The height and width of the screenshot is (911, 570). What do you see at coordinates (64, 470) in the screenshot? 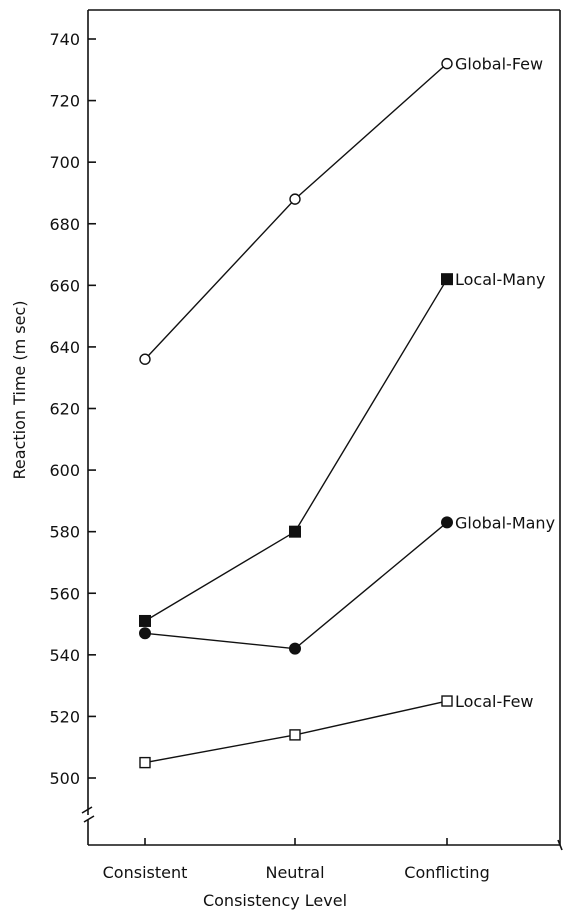
I see `y-tick-label: 600` at bounding box center [64, 470].